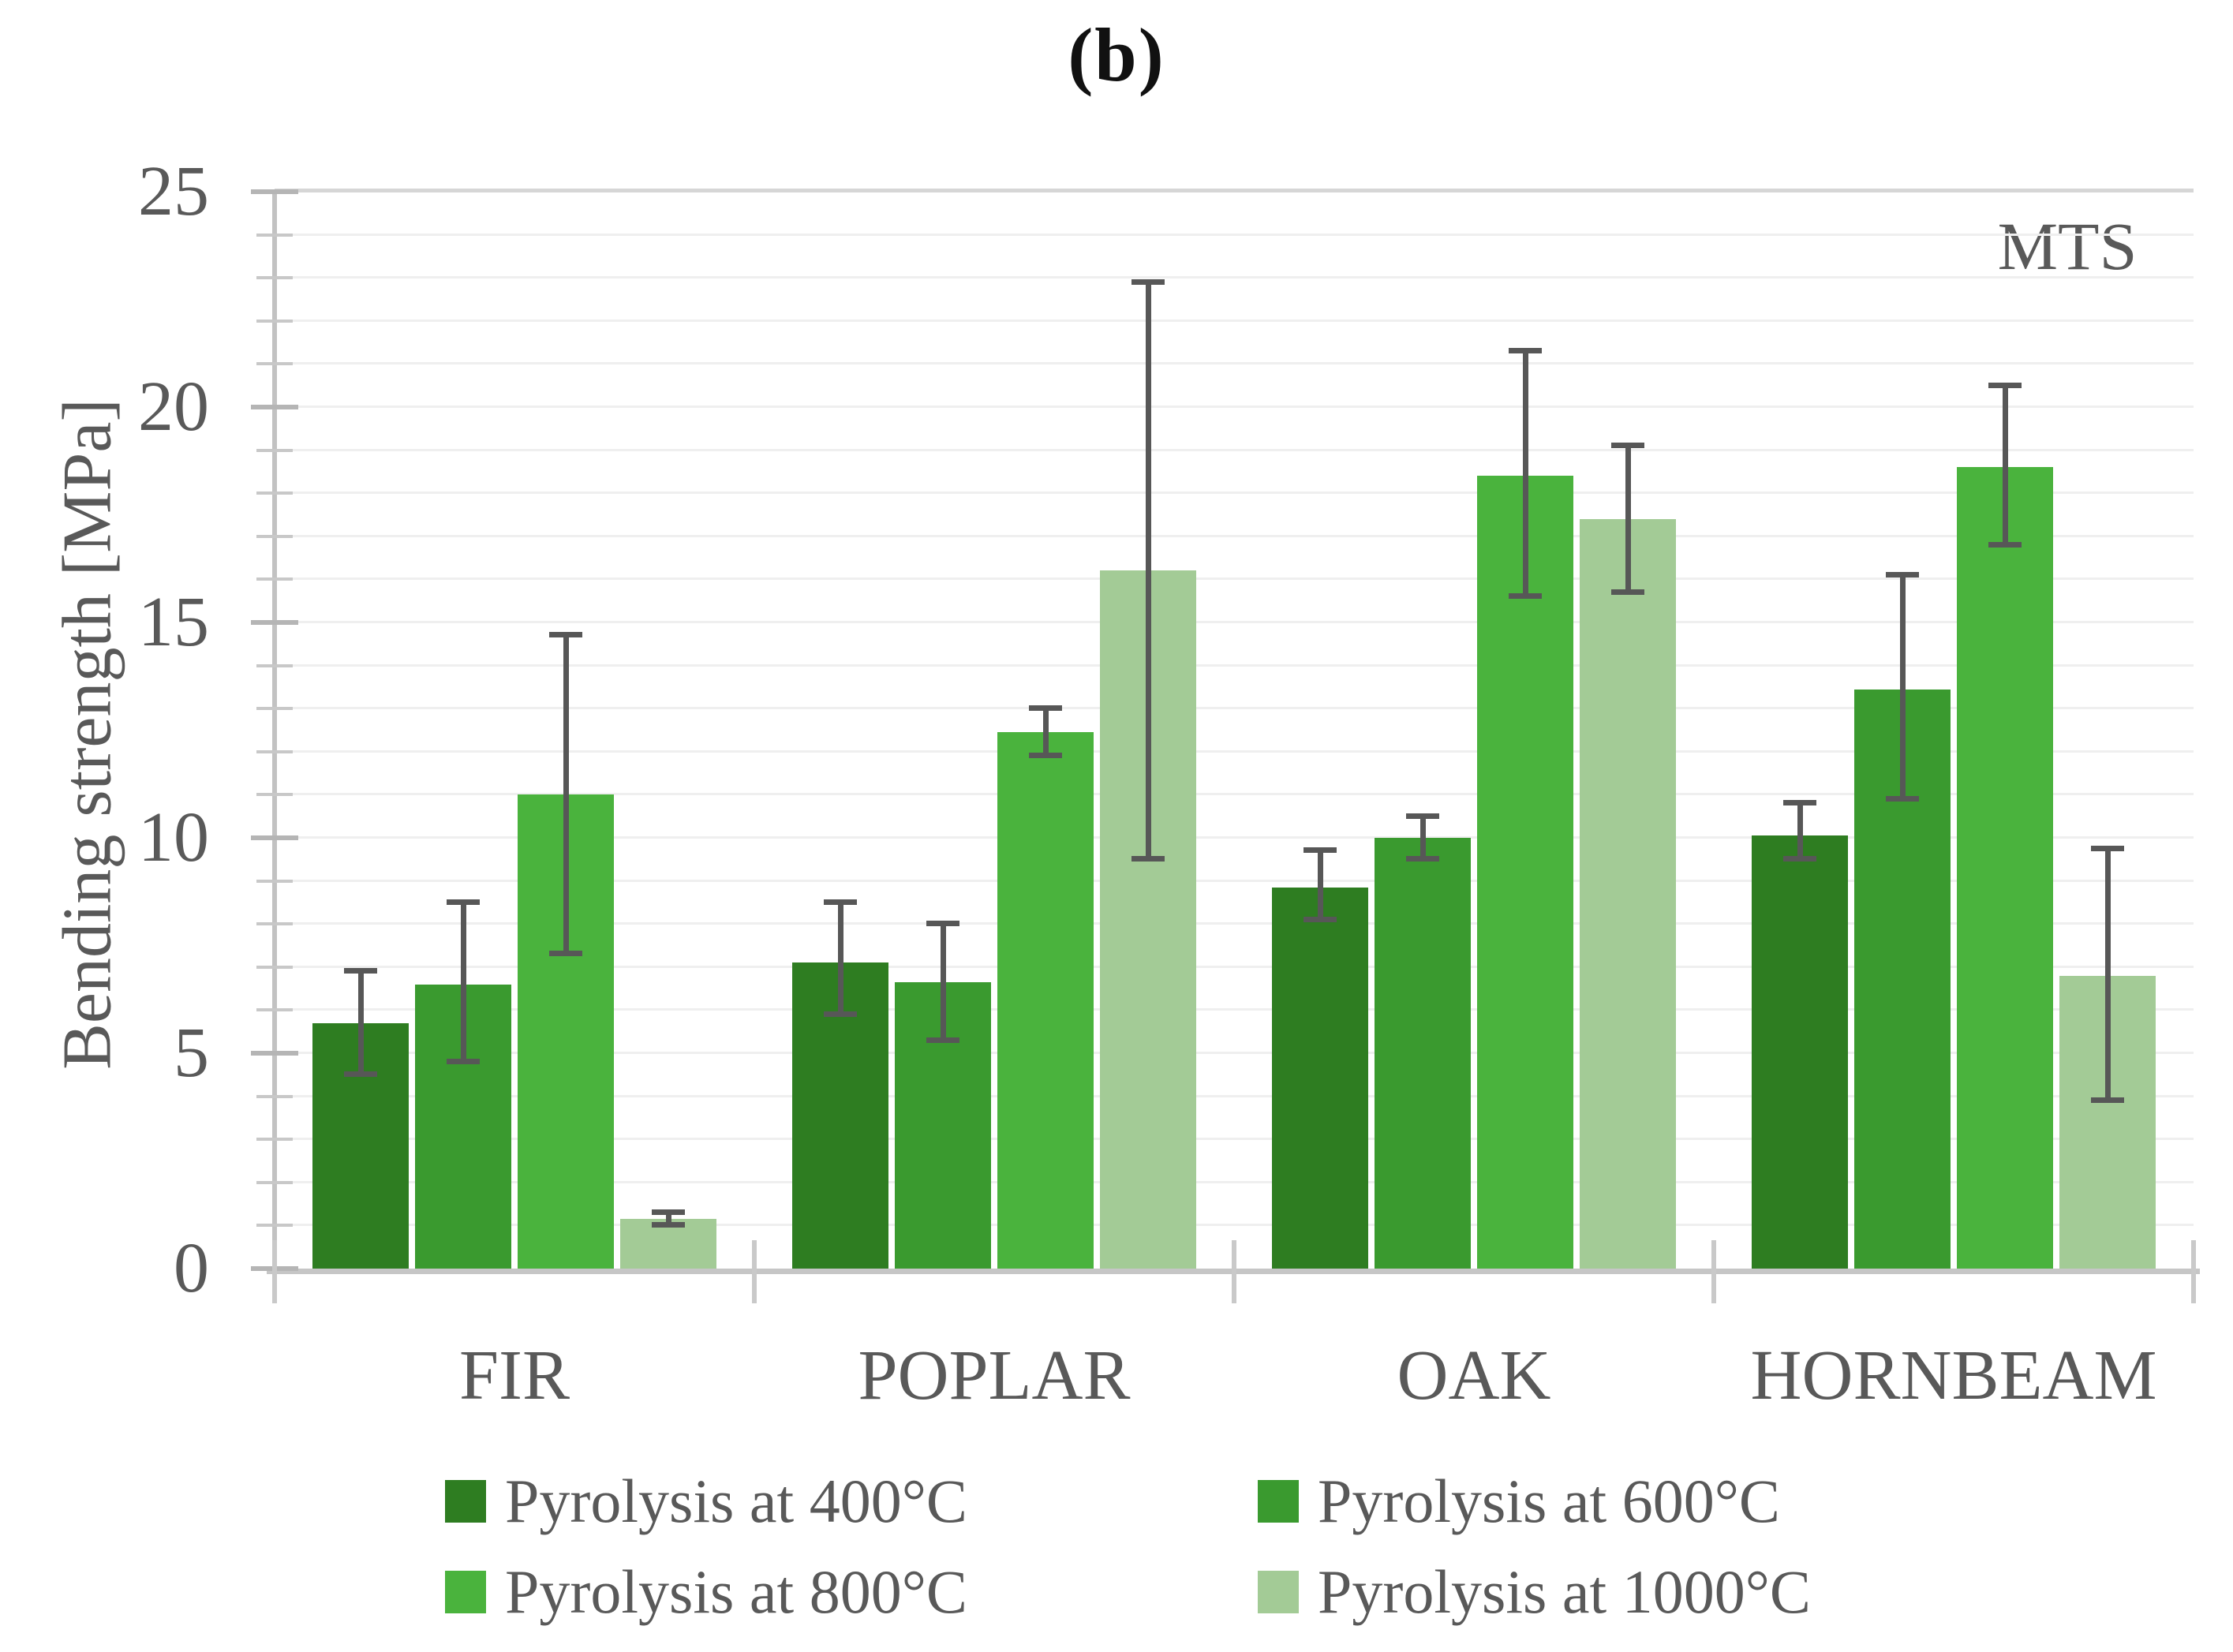 The image size is (2233, 1652). I want to click on legend-item: Pyrolysis at 600°C, so click(1519, 1501).